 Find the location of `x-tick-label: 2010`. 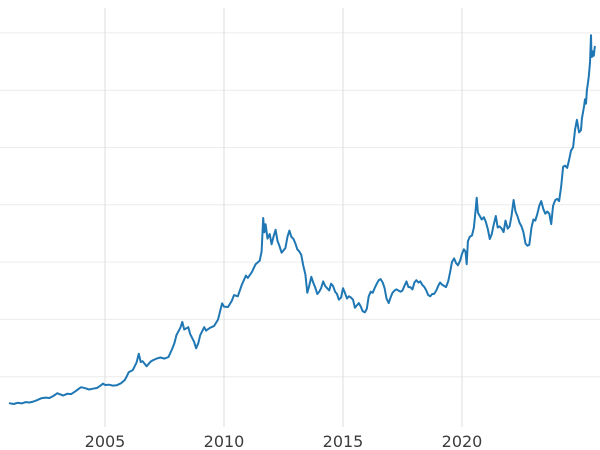

x-tick-label: 2010 is located at coordinates (224, 441).